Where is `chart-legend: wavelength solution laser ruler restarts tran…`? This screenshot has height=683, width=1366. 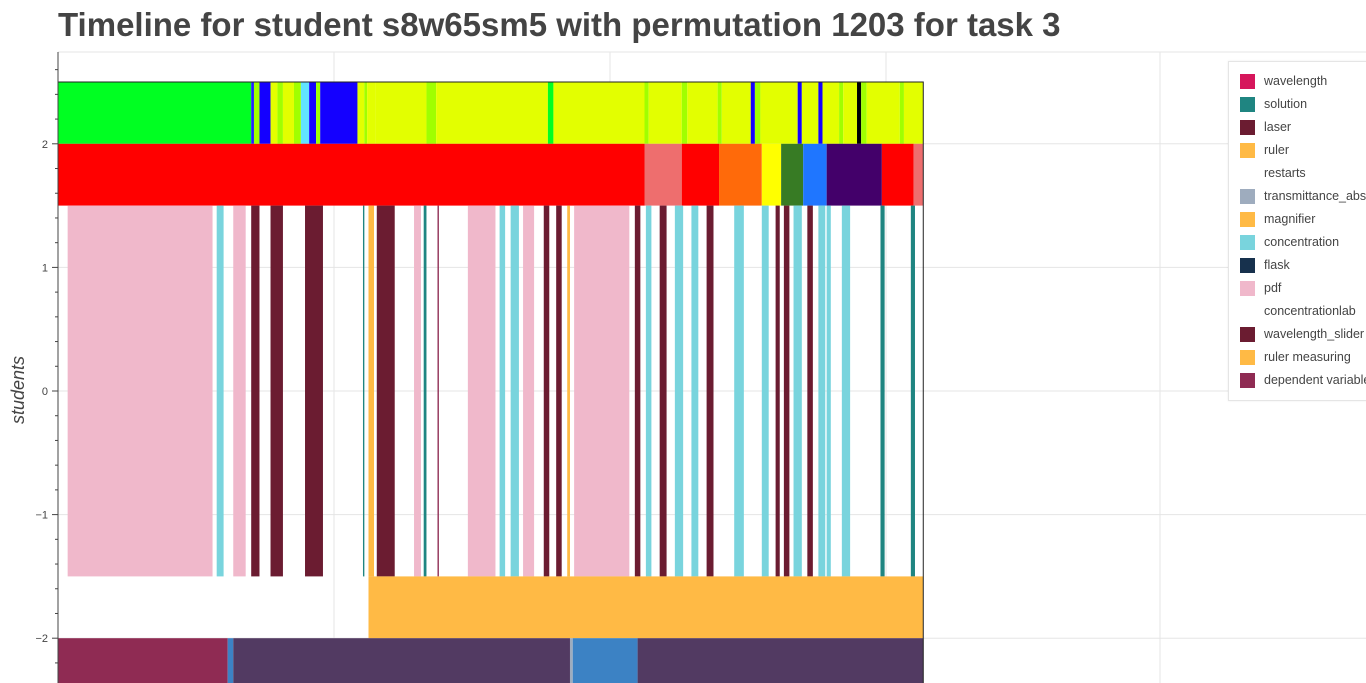
chart-legend: wavelength solution laser ruler restarts tran… is located at coordinates (1297, 231).